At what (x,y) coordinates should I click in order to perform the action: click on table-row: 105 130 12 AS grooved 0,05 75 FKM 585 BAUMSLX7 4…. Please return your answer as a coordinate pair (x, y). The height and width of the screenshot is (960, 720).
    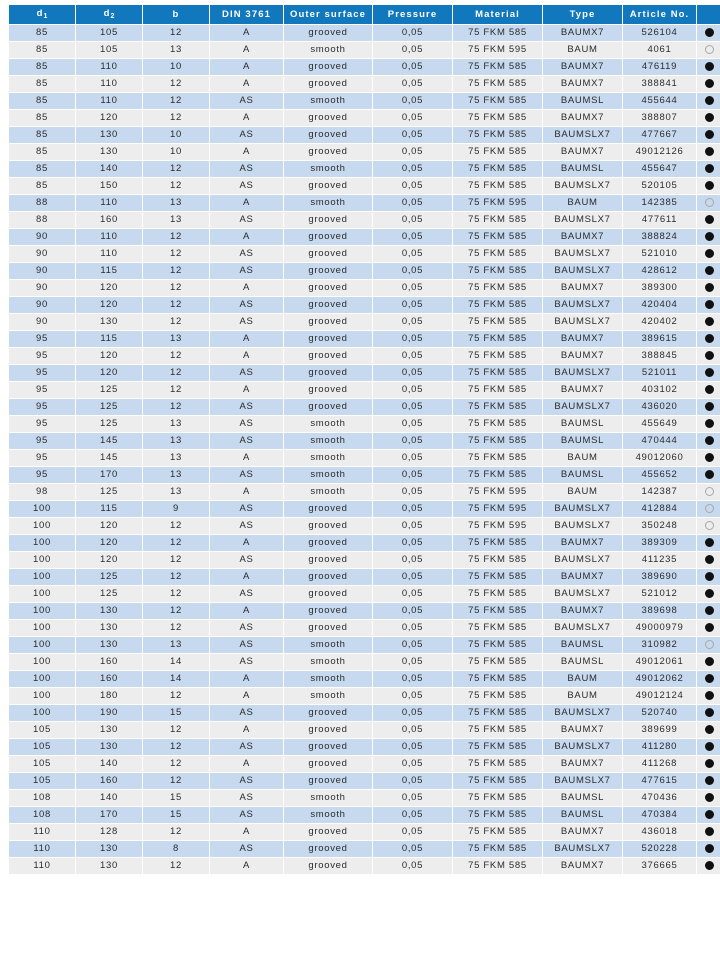
    Looking at the image, I should click on (364, 747).